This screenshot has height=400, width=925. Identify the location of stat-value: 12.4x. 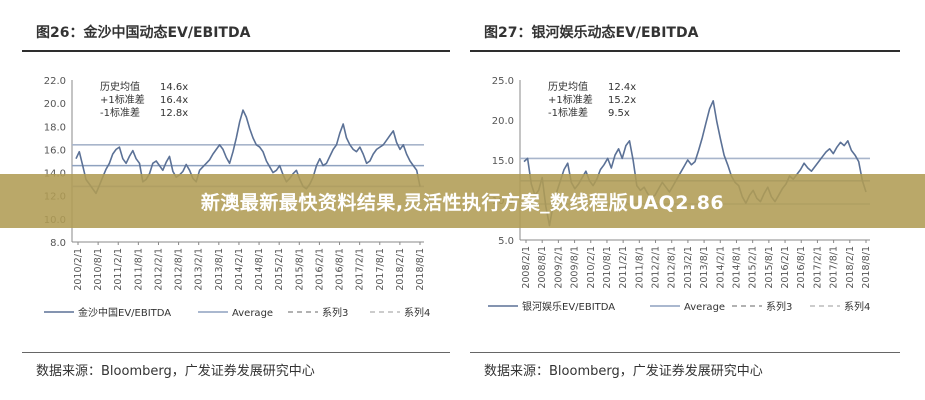
(622, 87).